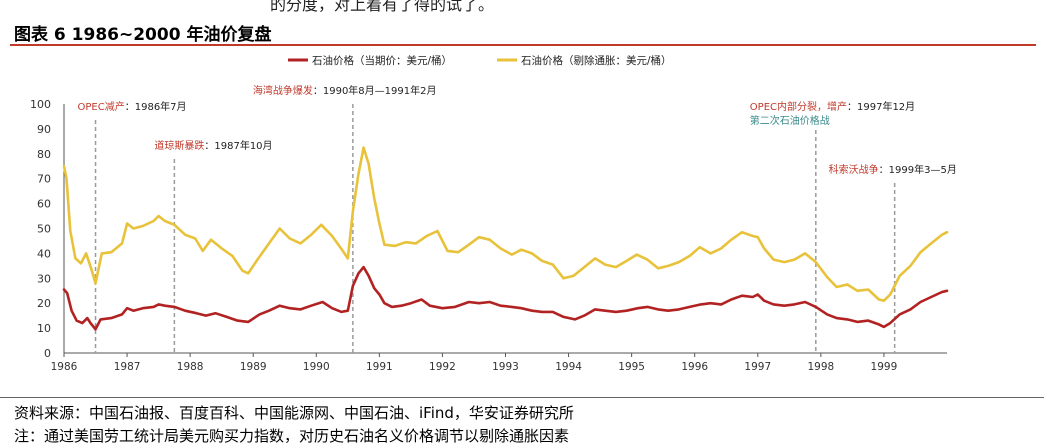 Image resolution: width=1044 pixels, height=446 pixels. I want to click on chart-legend: 石油价格（当期价：美元/桶） 石油价格（剔除通胀：美元/桶）, so click(480, 60).